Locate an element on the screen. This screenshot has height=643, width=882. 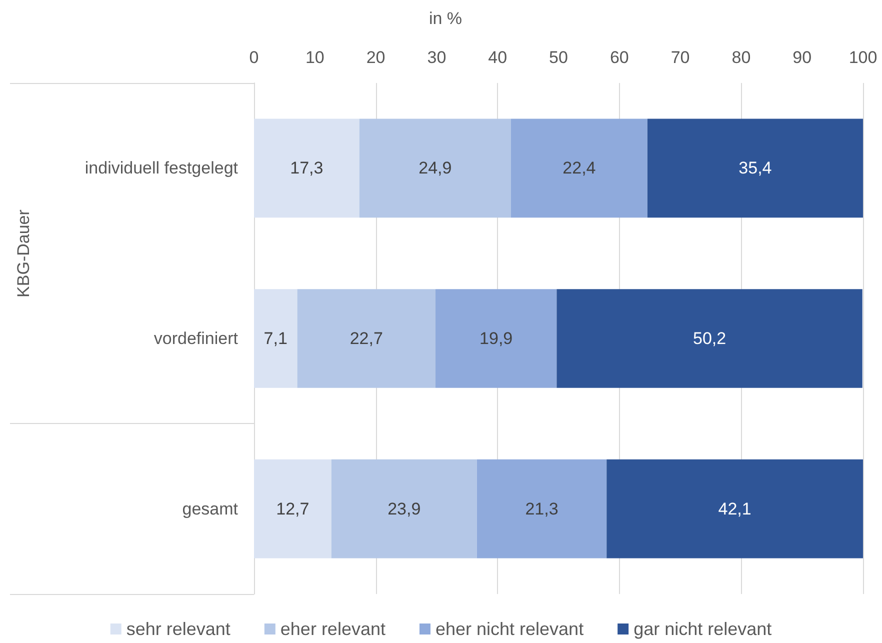
x-tick-label: 70 is located at coordinates (680, 57).